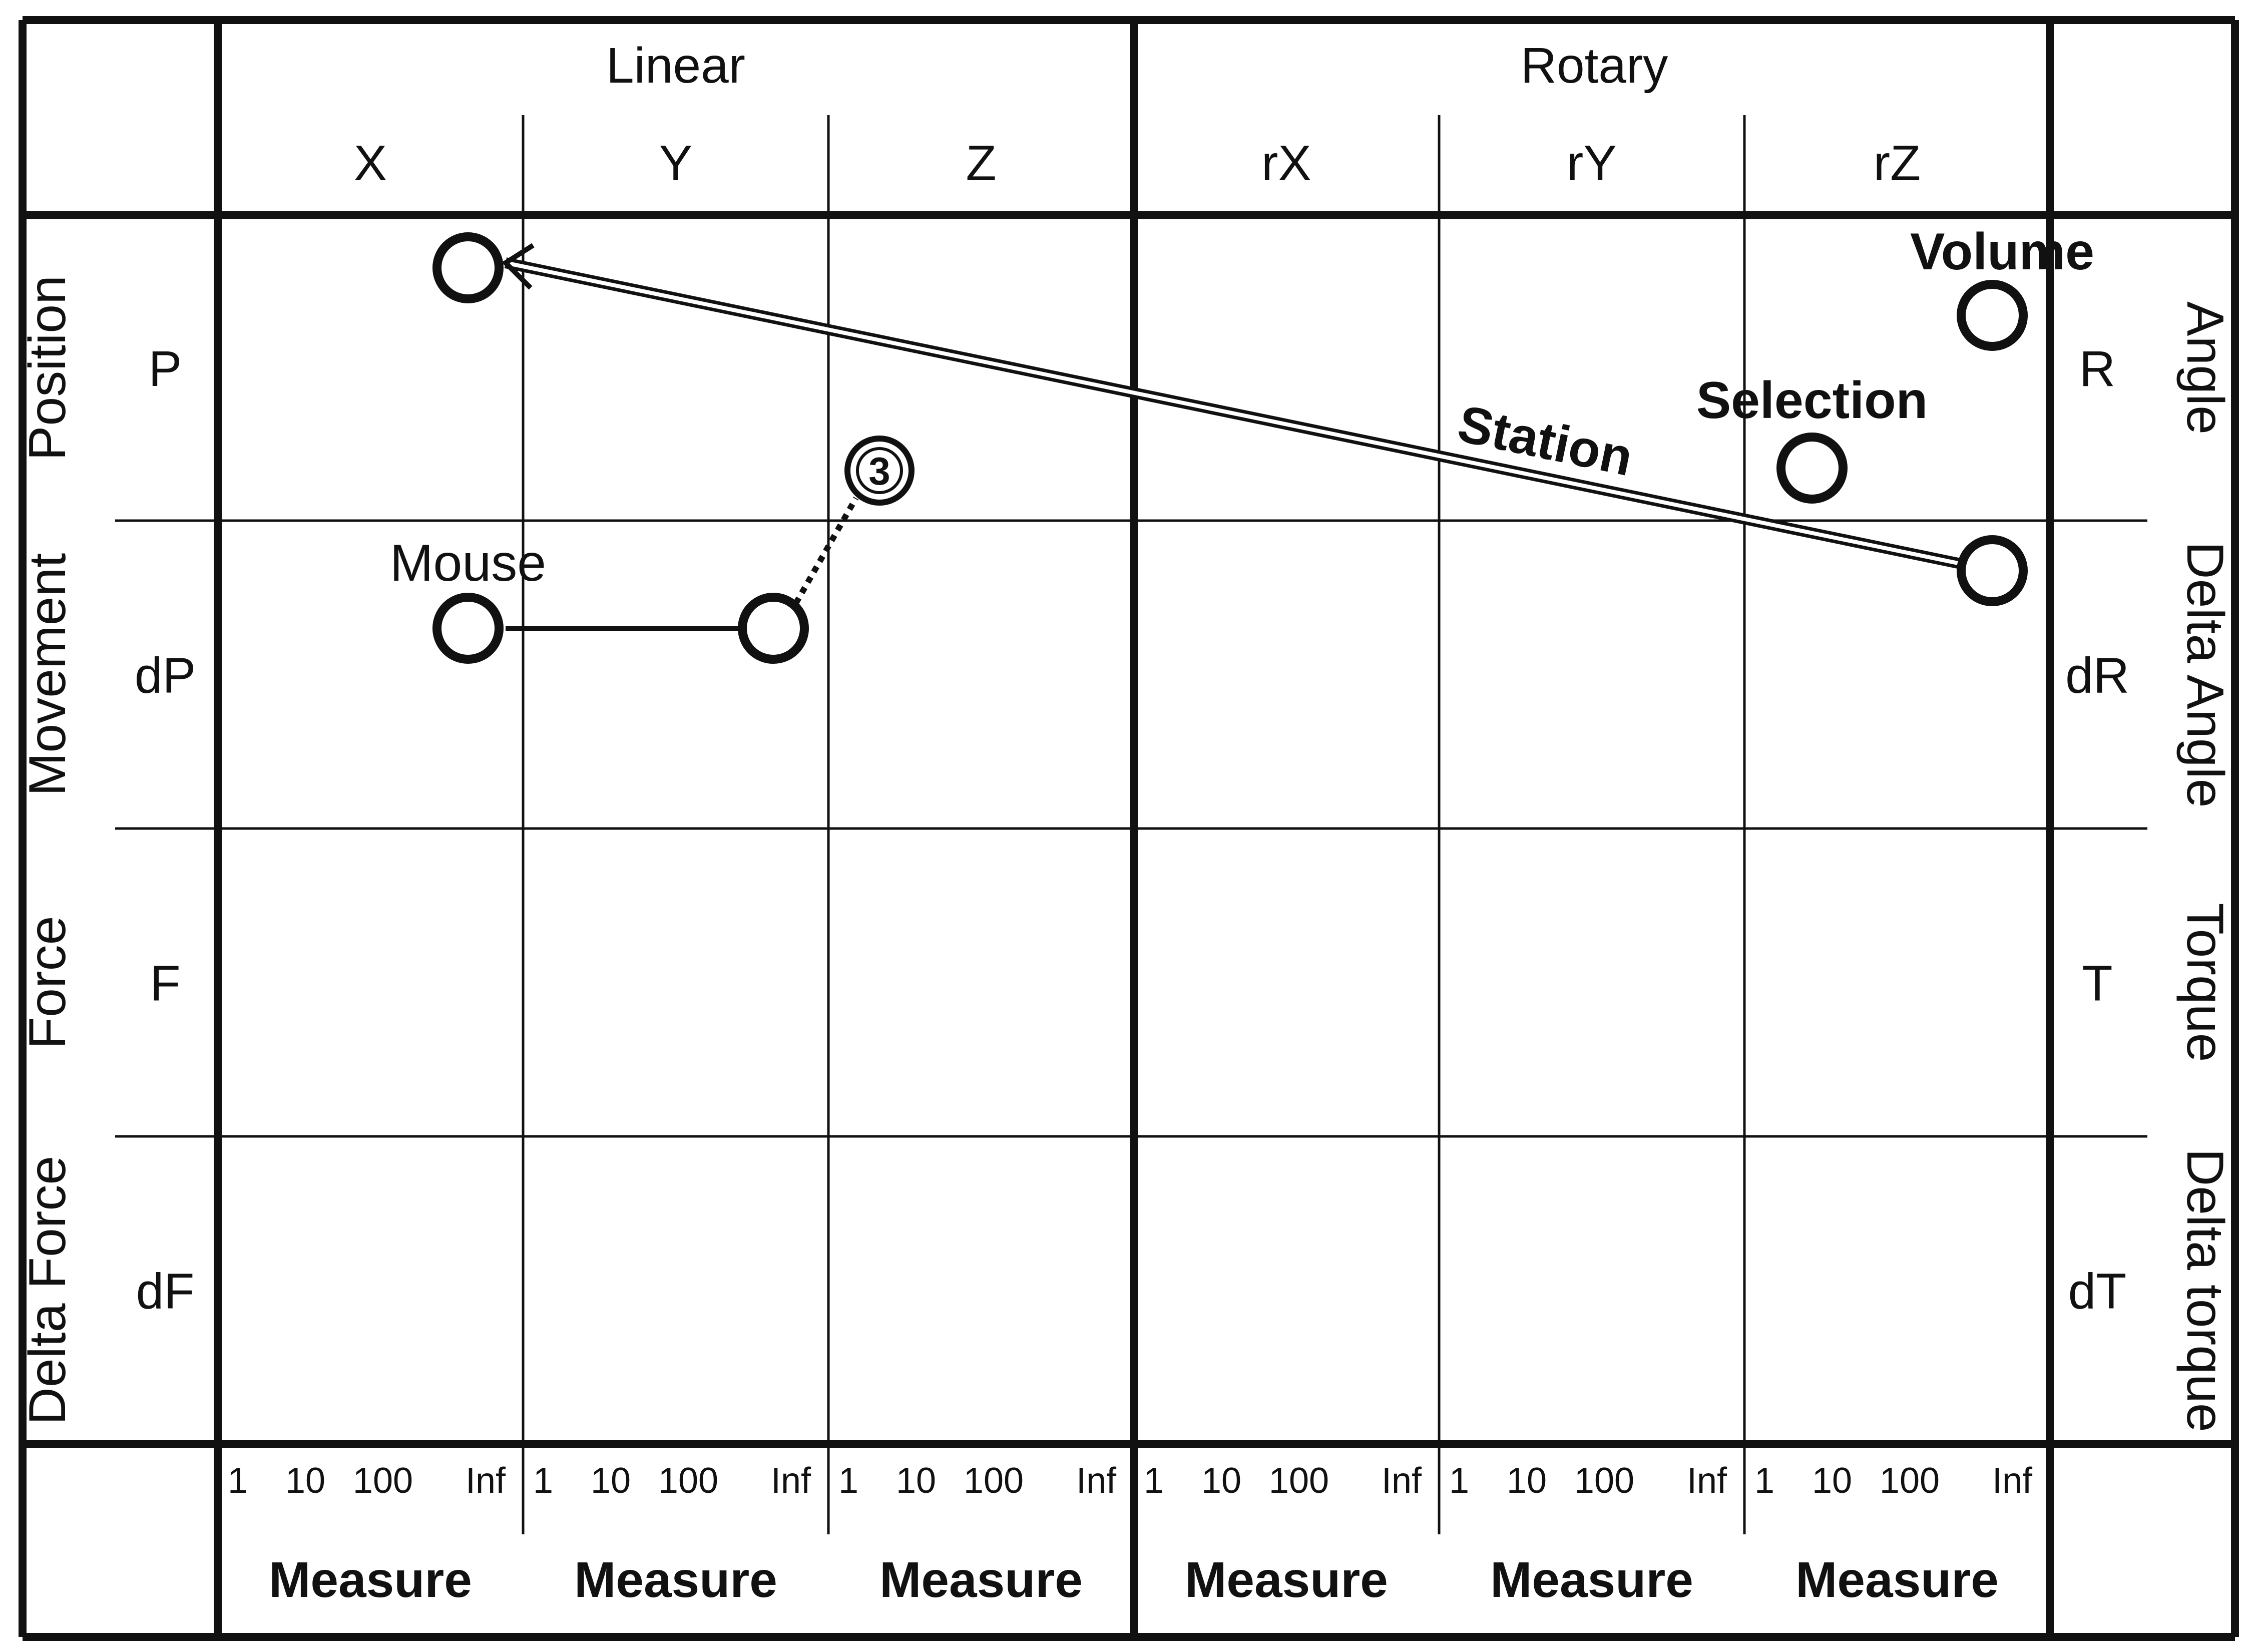 The height and width of the screenshot is (1652, 2257). What do you see at coordinates (2097, 676) in the screenshot?
I see `row-symbol-right: dR` at bounding box center [2097, 676].